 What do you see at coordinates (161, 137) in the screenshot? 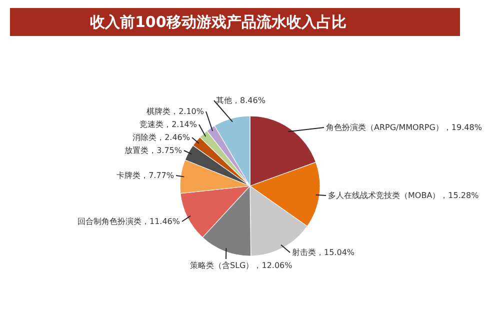
I see `slice-label: 消除类，2.46%` at bounding box center [161, 137].